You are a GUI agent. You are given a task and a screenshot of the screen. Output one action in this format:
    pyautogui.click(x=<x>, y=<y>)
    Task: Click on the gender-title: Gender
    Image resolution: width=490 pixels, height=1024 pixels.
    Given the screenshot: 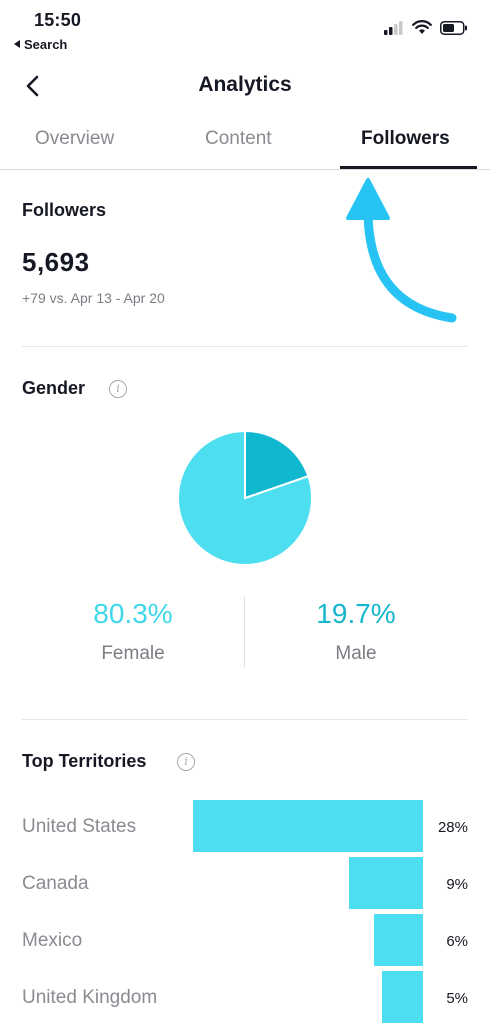 What is the action you would take?
    pyautogui.click(x=54, y=388)
    